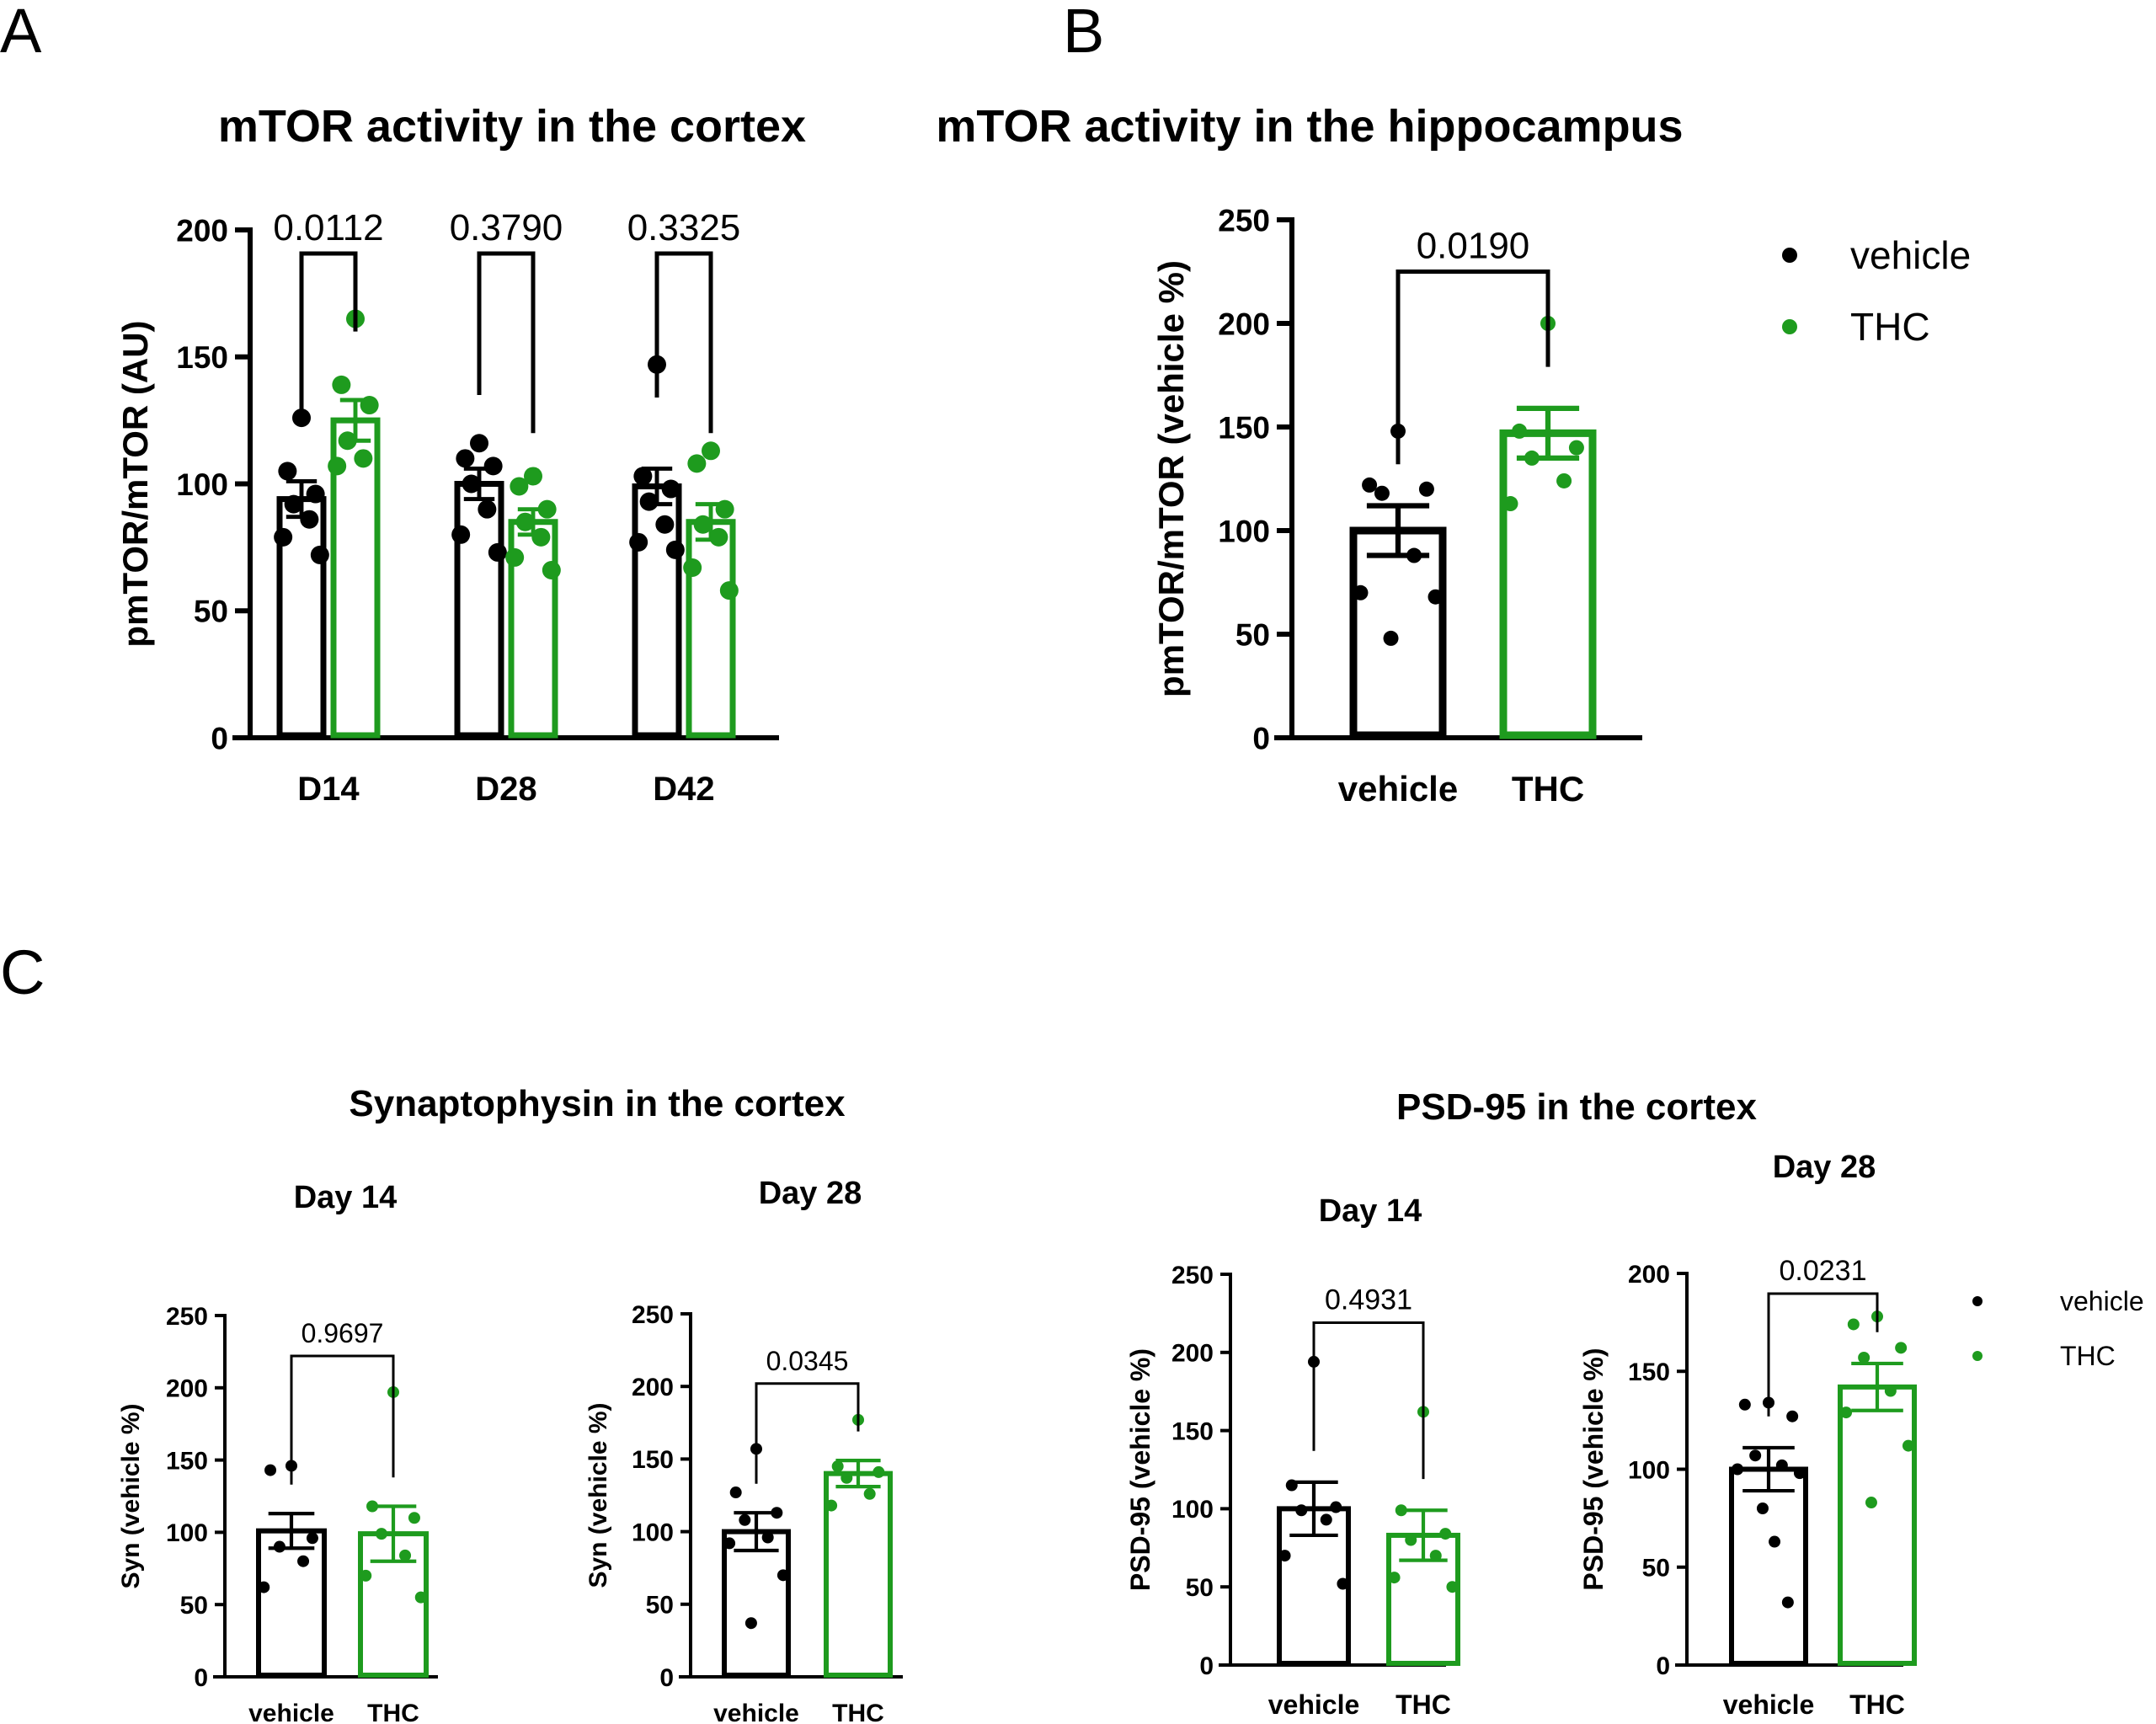  I want to click on p-value-label: 0.0190, so click(1473, 246).